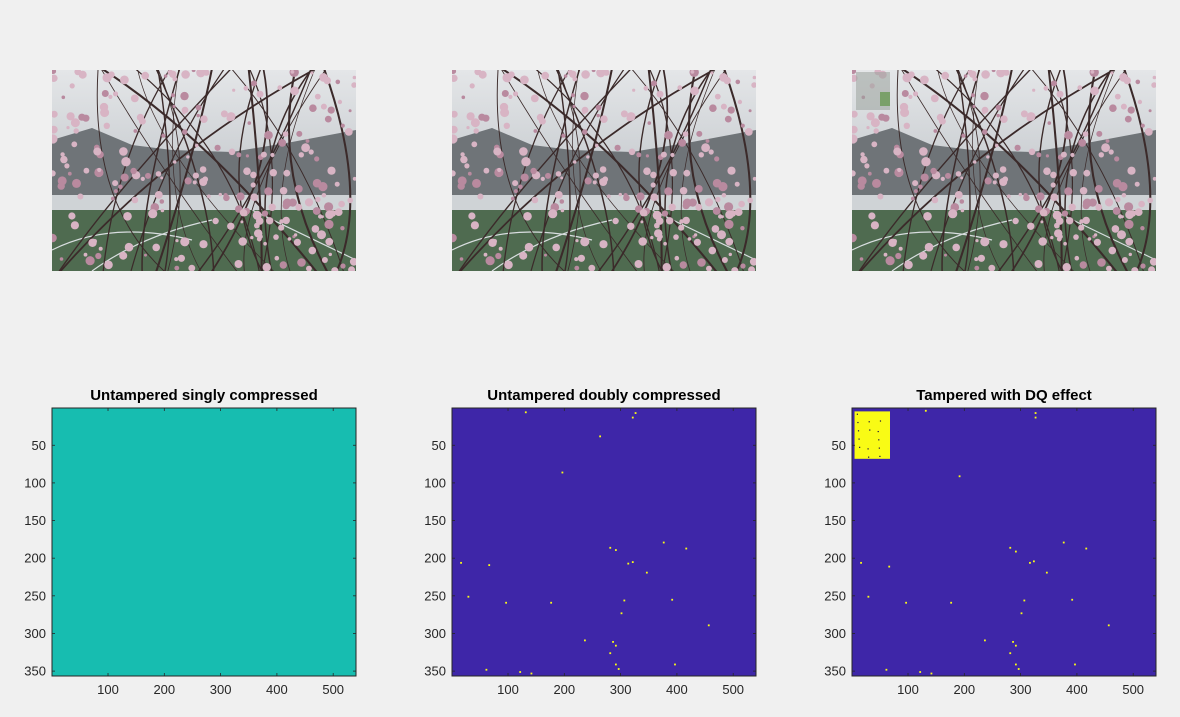 This screenshot has width=1180, height=717. I want to click on original-photo, so click(204, 170).